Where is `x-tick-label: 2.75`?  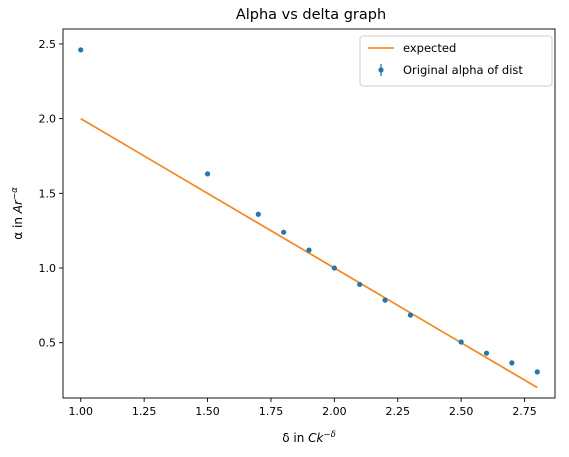 x-tick-label: 2.75 is located at coordinates (524, 411).